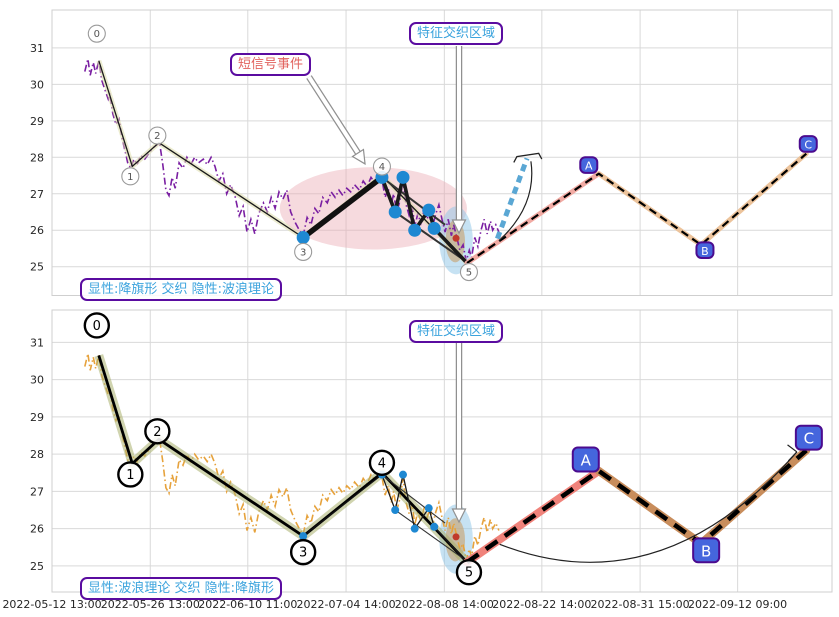 The width and height of the screenshot is (839, 617). What do you see at coordinates (456, 331) in the screenshot?
I see `interweave-zone-label-bottom: 特征交织区域` at bounding box center [456, 331].